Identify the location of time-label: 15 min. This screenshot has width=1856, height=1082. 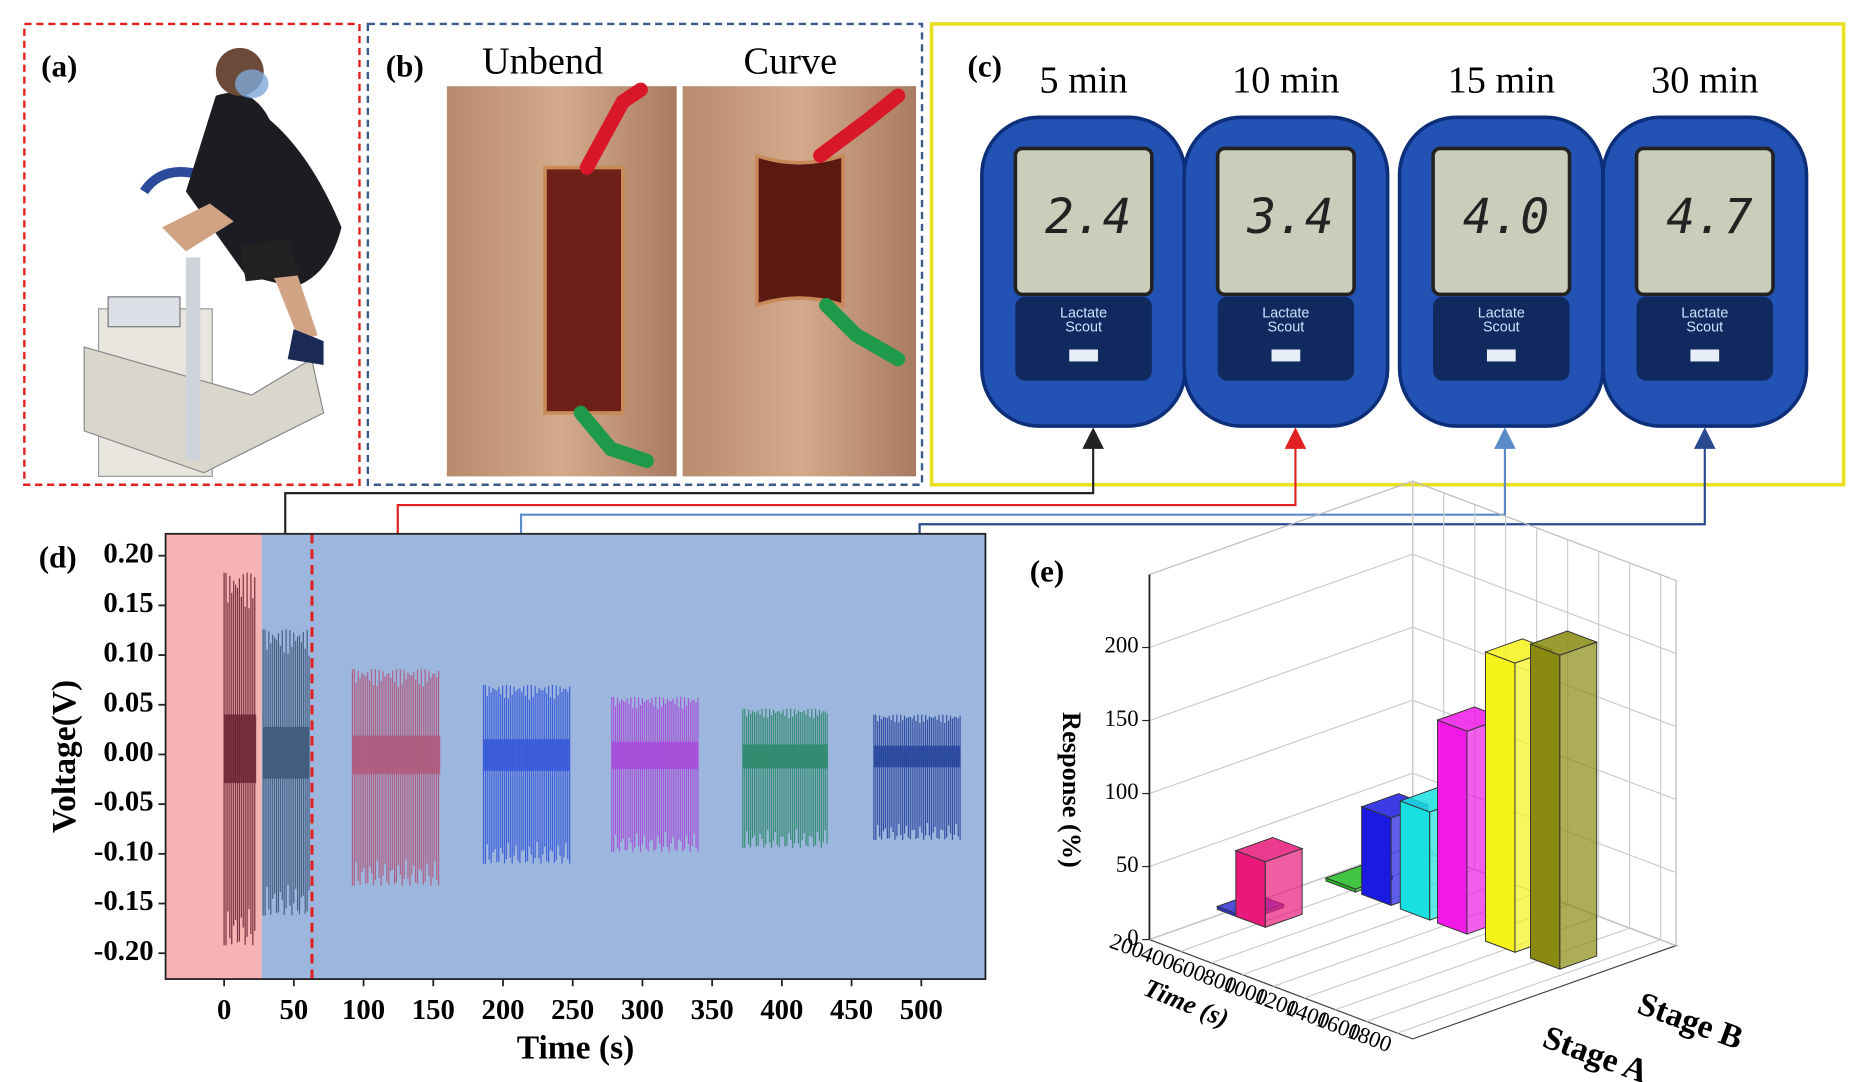
(1501, 81).